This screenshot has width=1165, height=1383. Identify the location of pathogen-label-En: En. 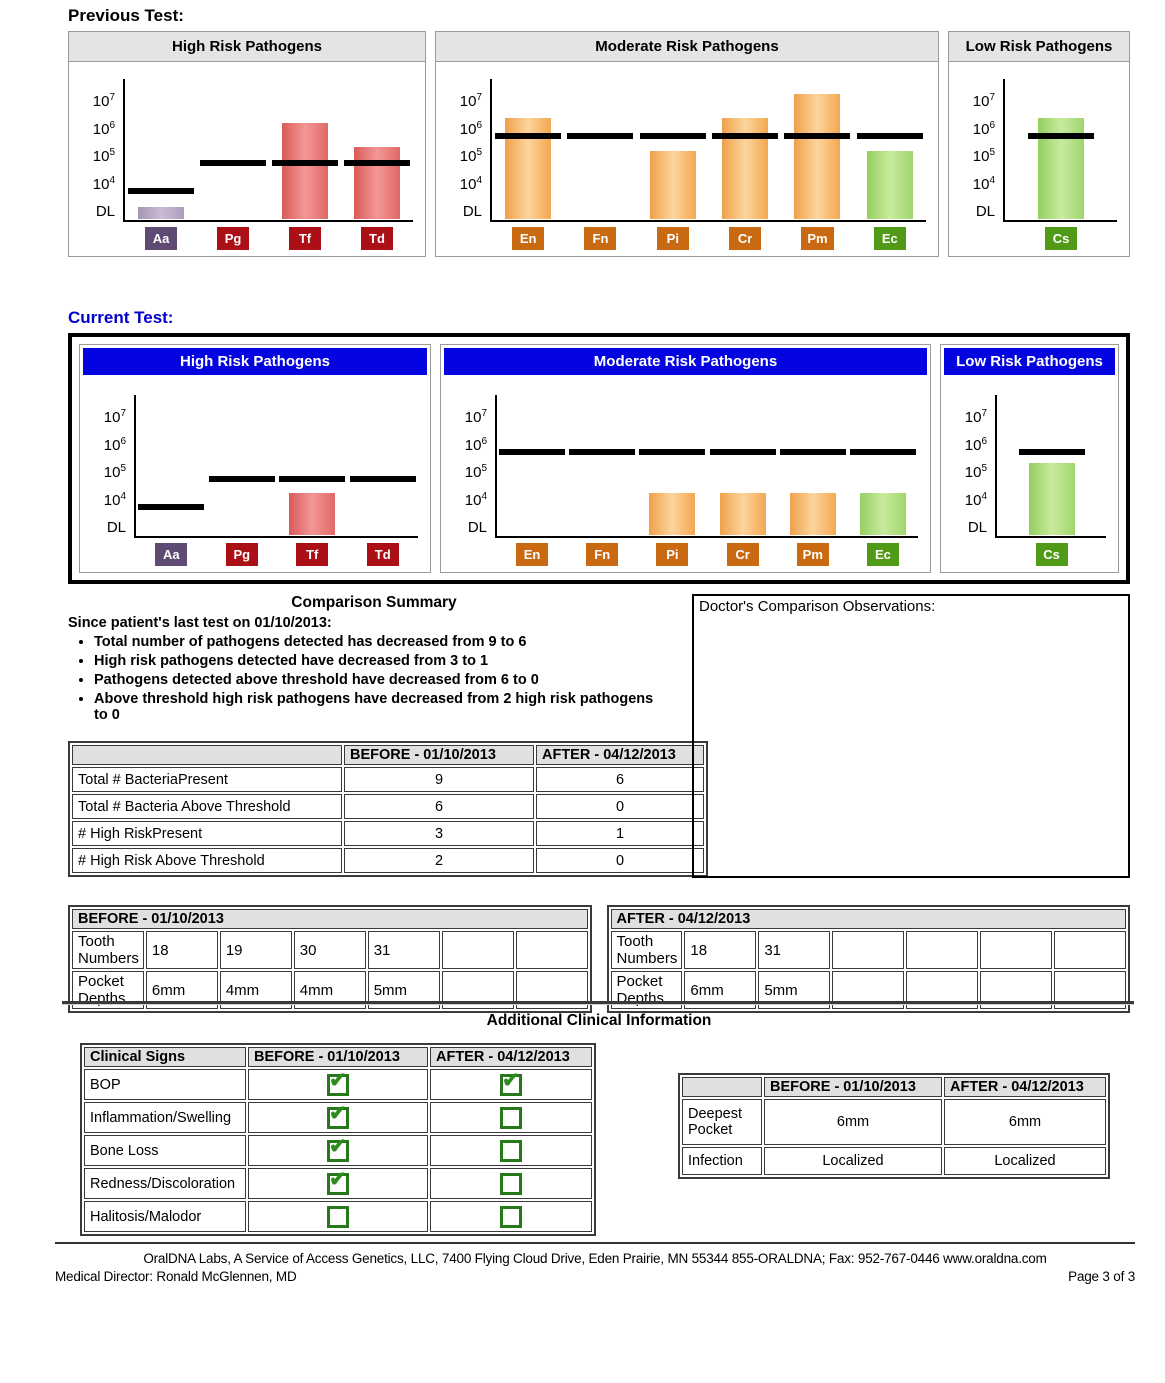
(528, 238).